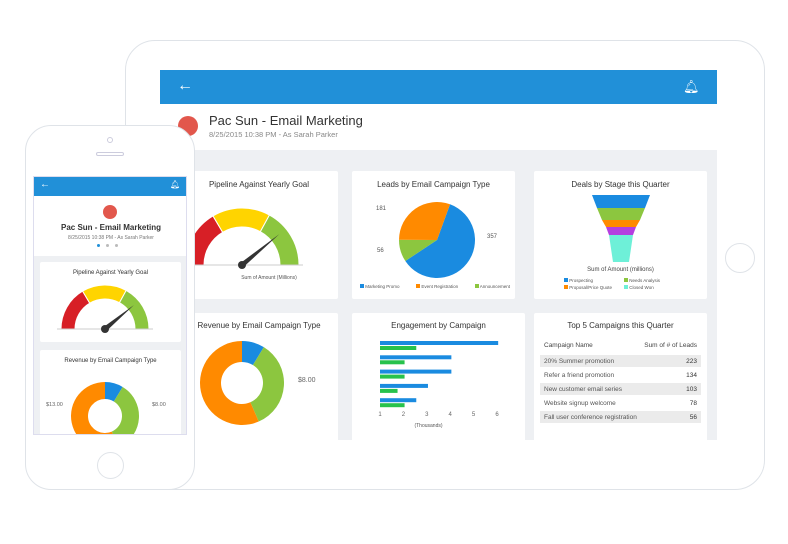 Image resolution: width=788 pixels, height=544 pixels. Describe the element at coordinates (620, 325) in the screenshot. I see `card-title: Top 5 Campaigns this Quarter` at that location.